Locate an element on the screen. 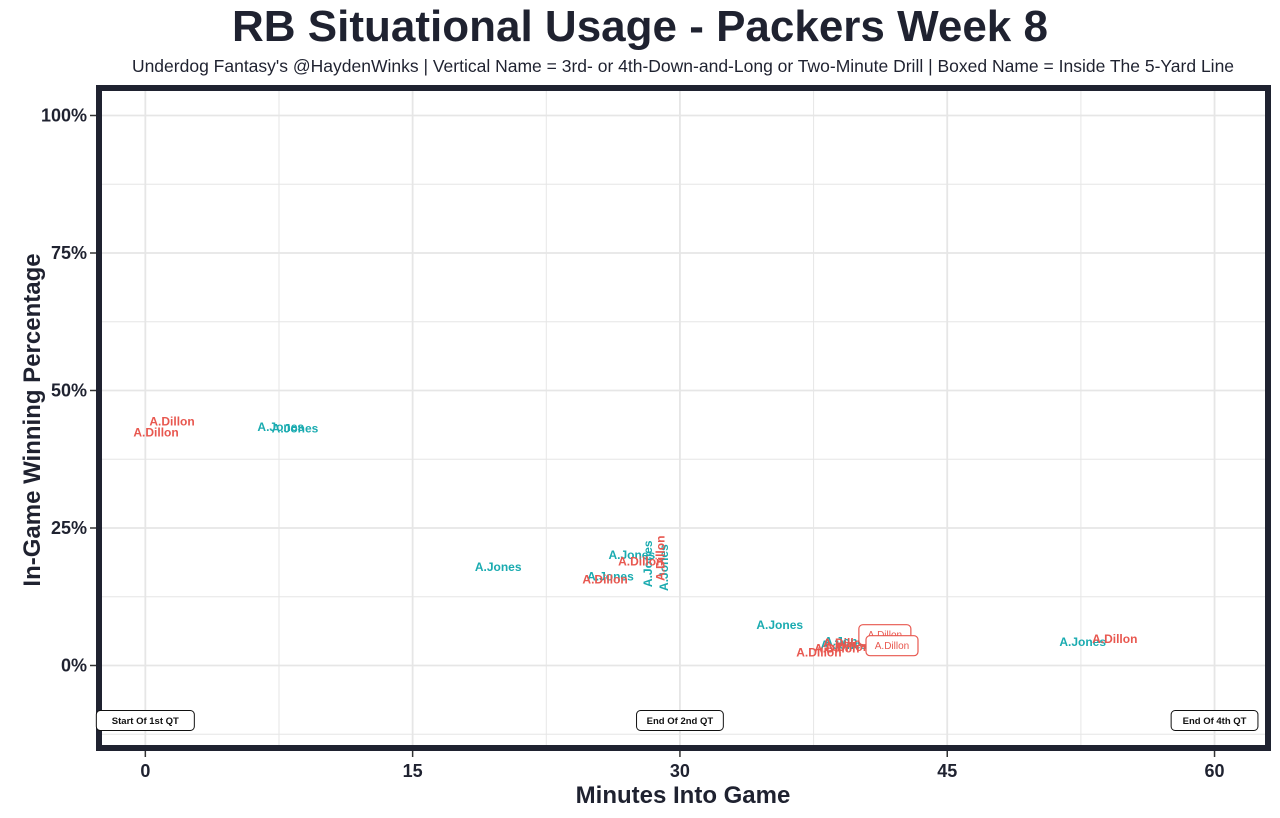  data-label-boxed: A.Dillon is located at coordinates (892, 646).